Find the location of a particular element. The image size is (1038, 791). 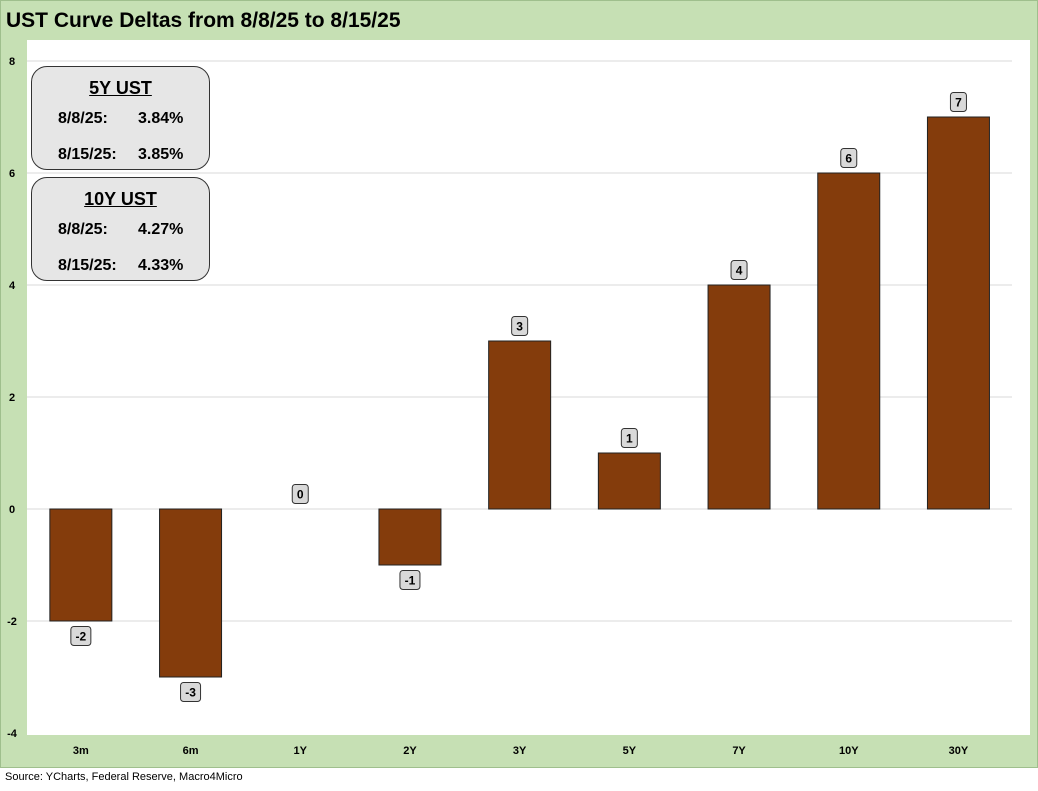

data-label-text: -3 is located at coordinates (190, 693).